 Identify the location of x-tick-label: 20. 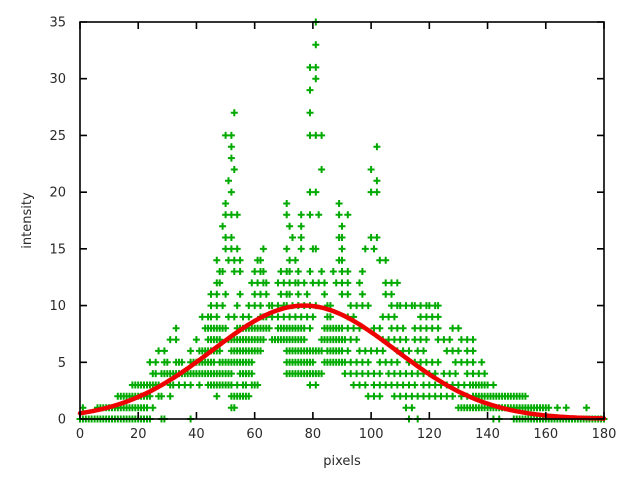
(138, 434).